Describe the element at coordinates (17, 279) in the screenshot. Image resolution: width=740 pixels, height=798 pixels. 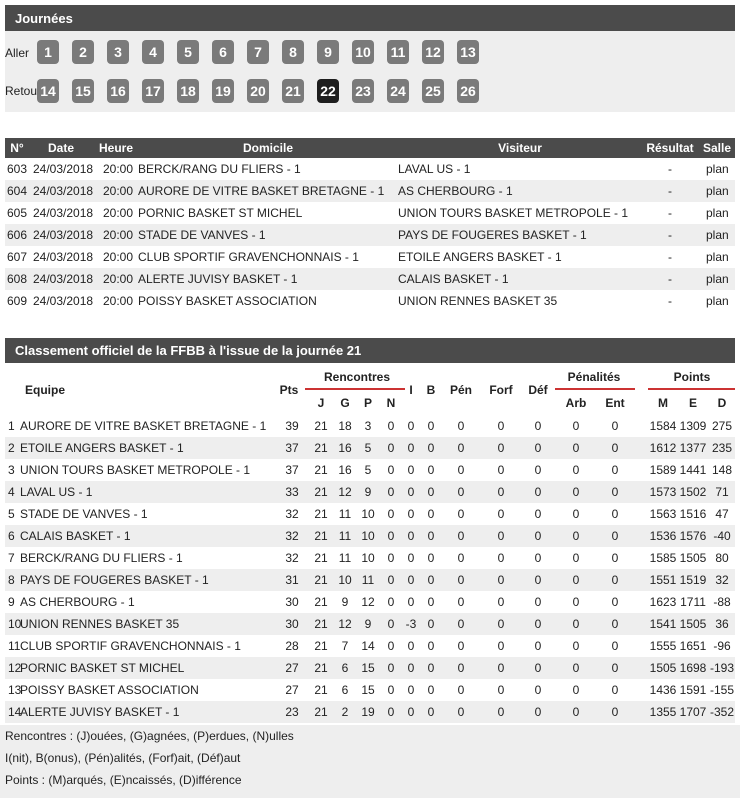
I see `match-cell: 608` at that location.